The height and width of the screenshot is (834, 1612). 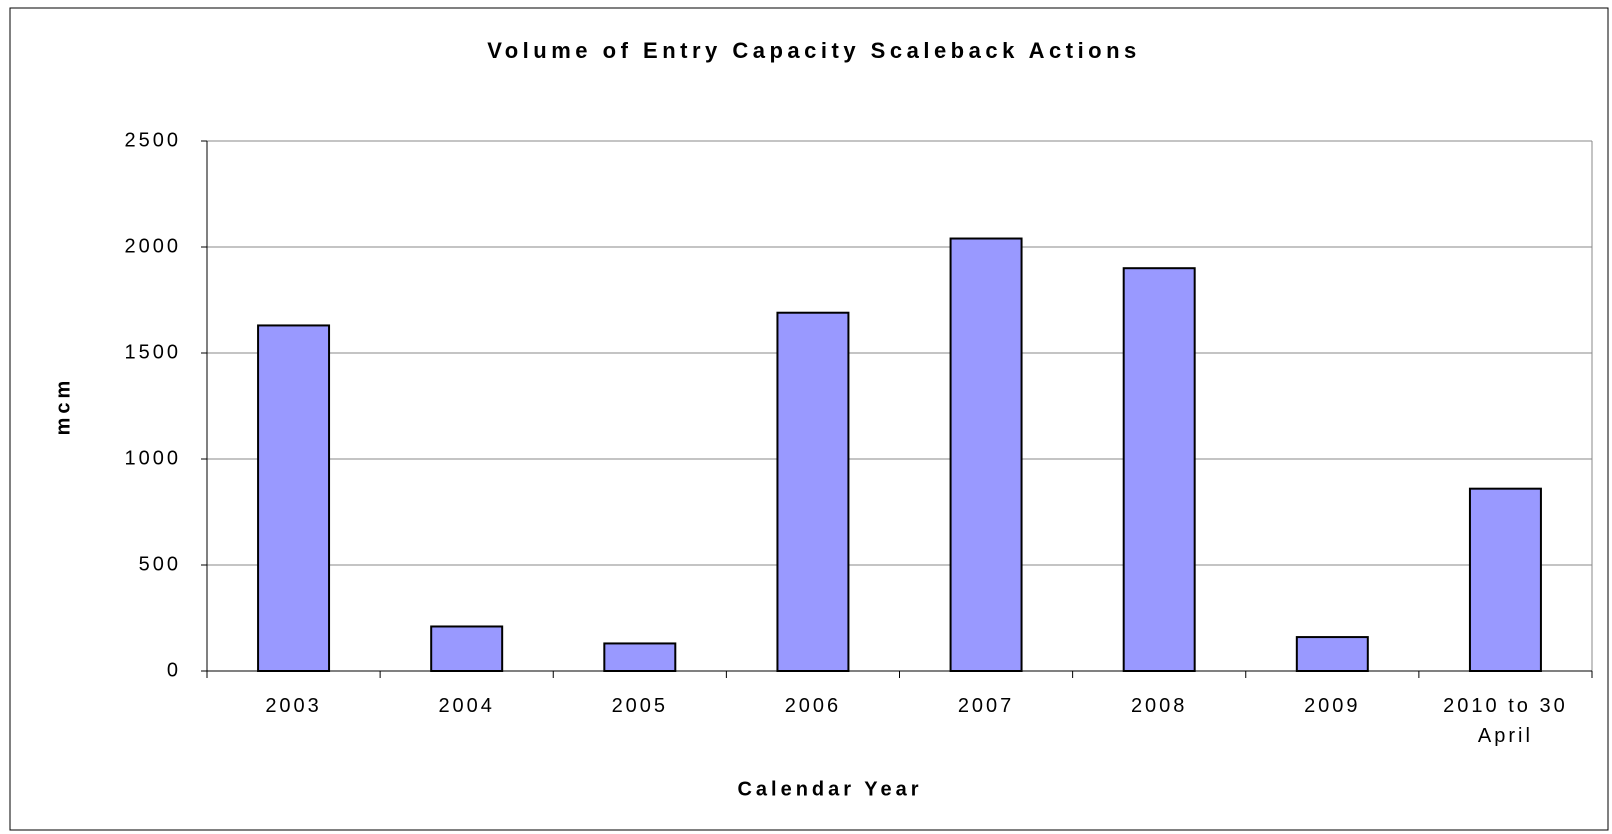 What do you see at coordinates (640, 706) in the screenshot?
I see `x-tick-label: 2005` at bounding box center [640, 706].